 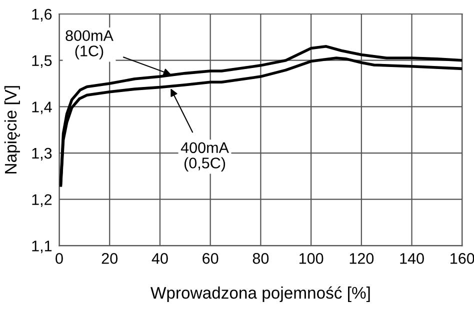 What do you see at coordinates (42, 15) in the screenshot?
I see `y-tick-label: 1,6` at bounding box center [42, 15].